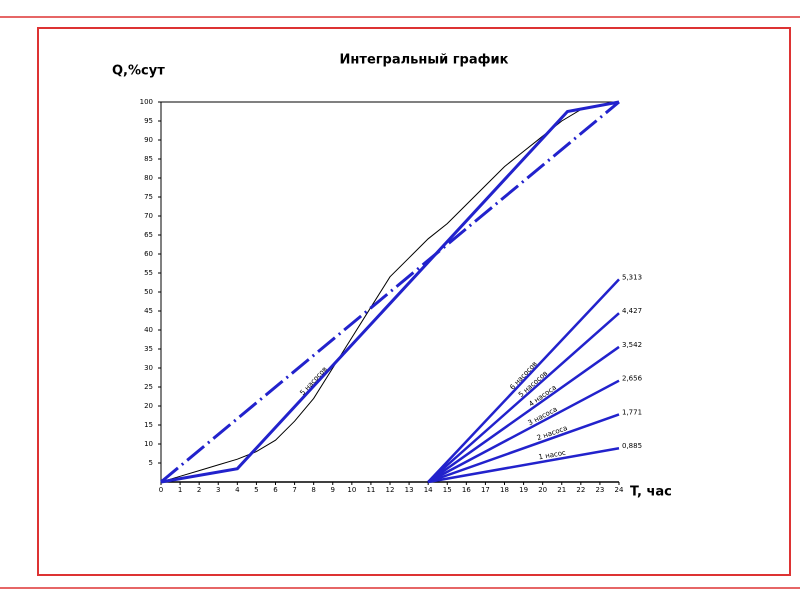 Image resolution: width=800 pixels, height=600 pixels. What do you see at coordinates (148, 406) in the screenshot?
I see `y-tick-label: 20` at bounding box center [148, 406].